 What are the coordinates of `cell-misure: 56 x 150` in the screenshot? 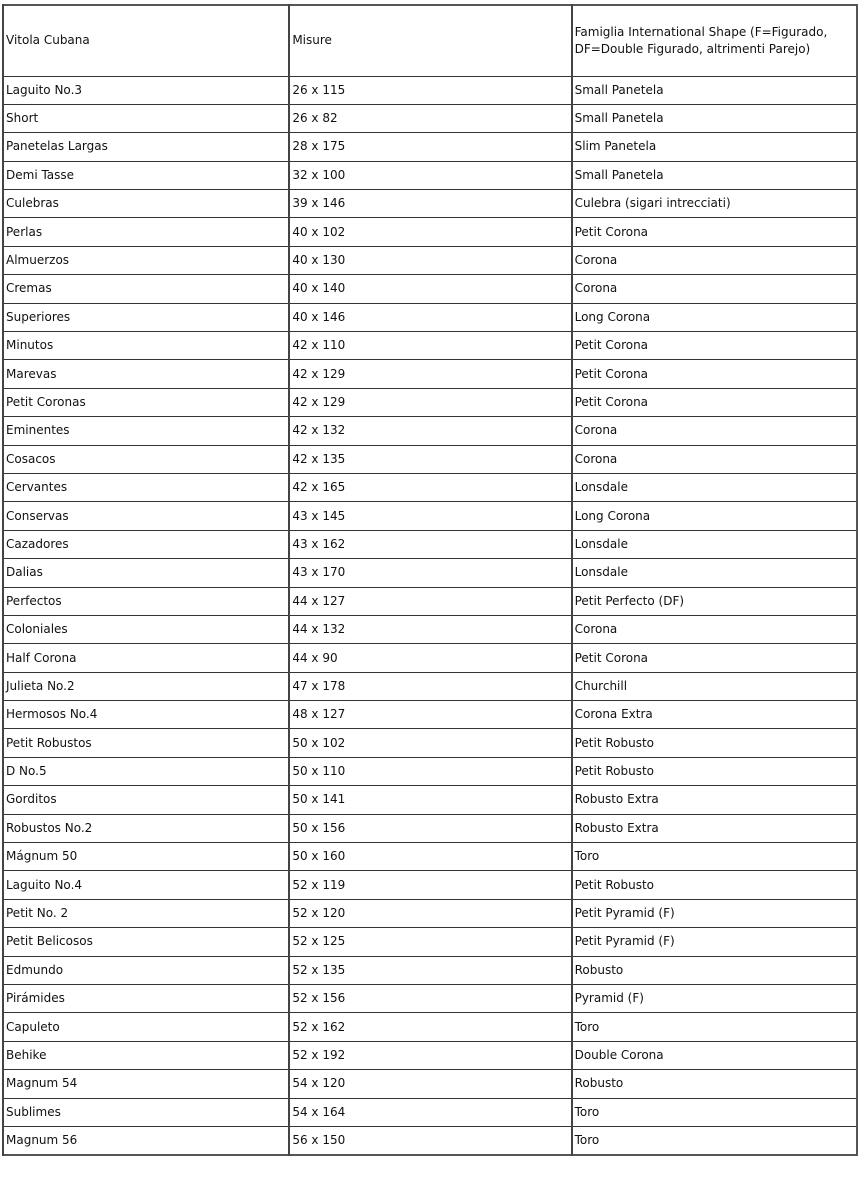 It's located at (430, 1140).